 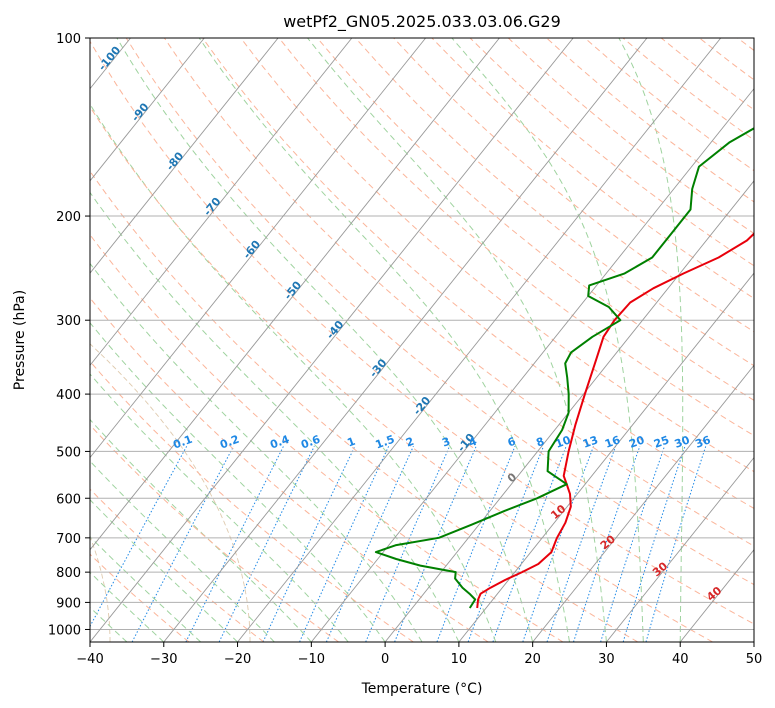 What do you see at coordinates (512, 442) in the screenshot?
I see `mixing-ratio-label: 6` at bounding box center [512, 442].